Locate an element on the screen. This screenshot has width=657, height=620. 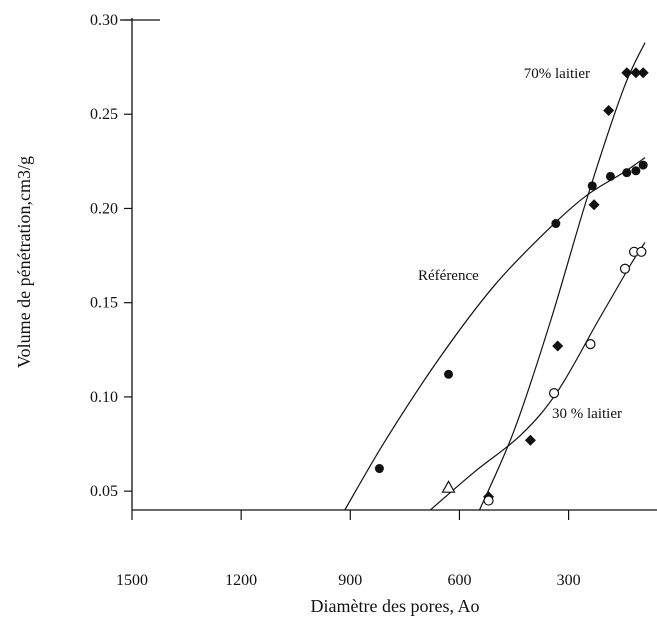
y-tick-label: 0.10 is located at coordinates (104, 397).